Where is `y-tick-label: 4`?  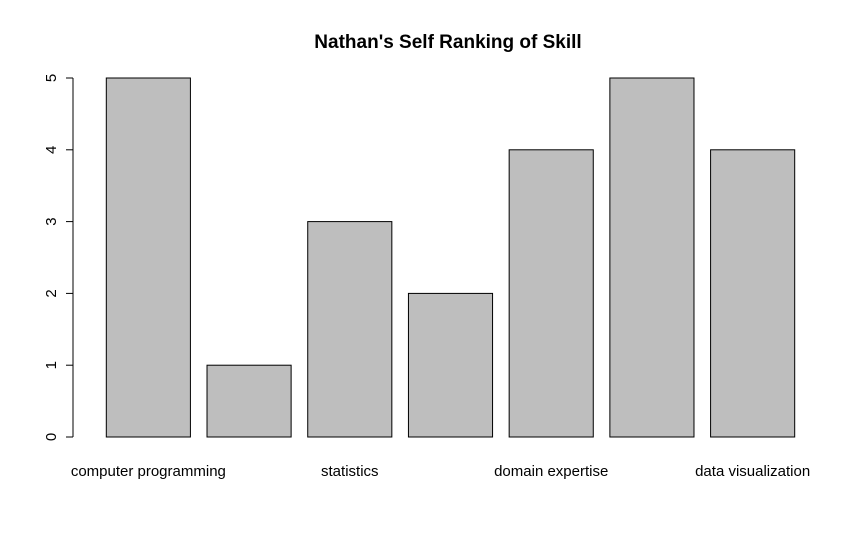
y-tick-label: 4 is located at coordinates (51, 150).